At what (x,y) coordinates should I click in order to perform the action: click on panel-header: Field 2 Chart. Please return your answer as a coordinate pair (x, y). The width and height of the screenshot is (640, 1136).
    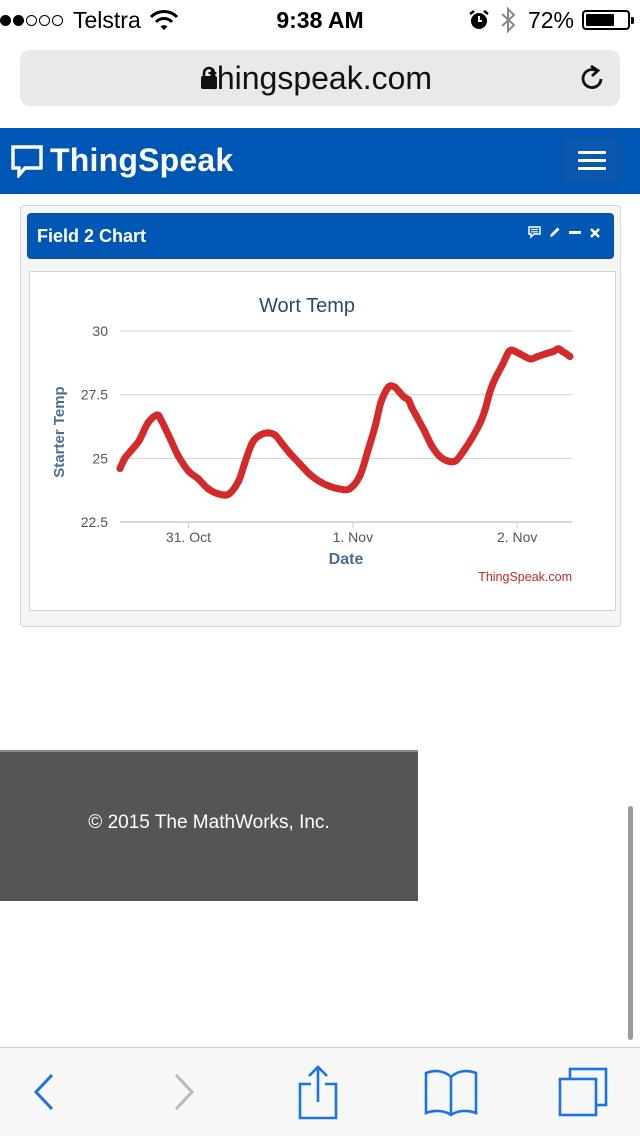
    Looking at the image, I should click on (320, 236).